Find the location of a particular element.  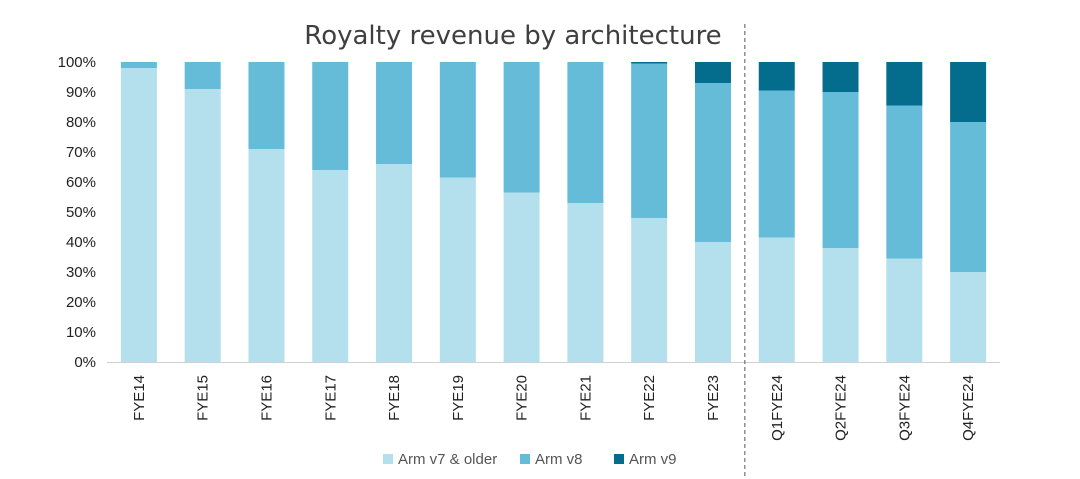

y-tick-label: 60% is located at coordinates (81, 182).